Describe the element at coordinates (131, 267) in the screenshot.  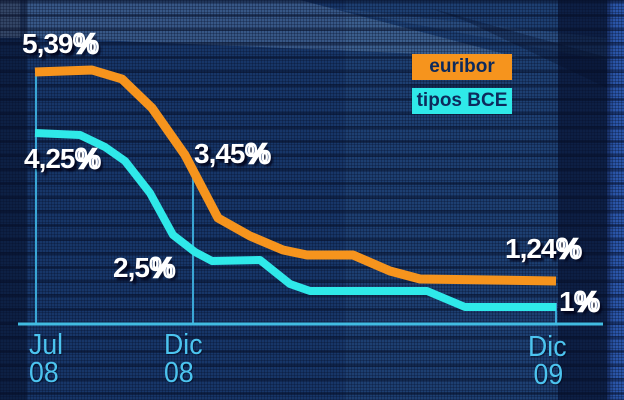
I see `annotation-value: 2,5` at that location.